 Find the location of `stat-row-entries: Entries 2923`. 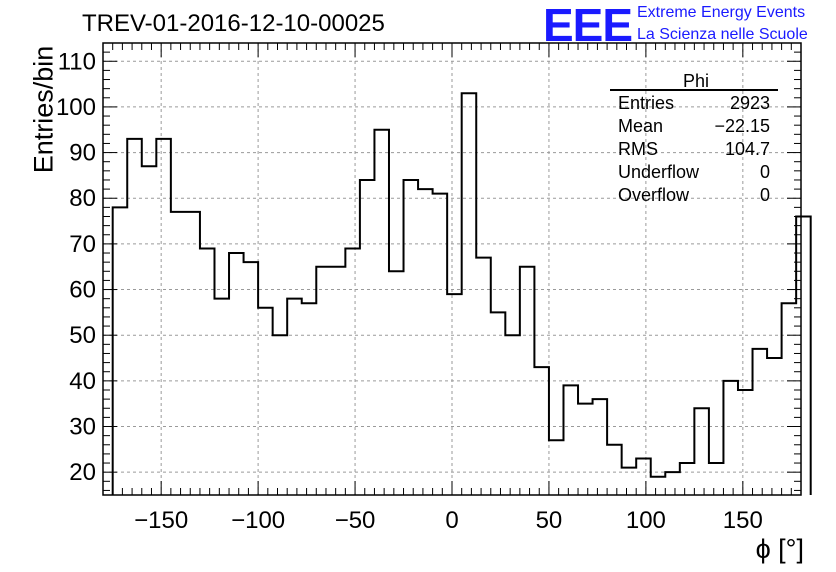

stat-row-entries: Entries 2923 is located at coordinates (694, 103).